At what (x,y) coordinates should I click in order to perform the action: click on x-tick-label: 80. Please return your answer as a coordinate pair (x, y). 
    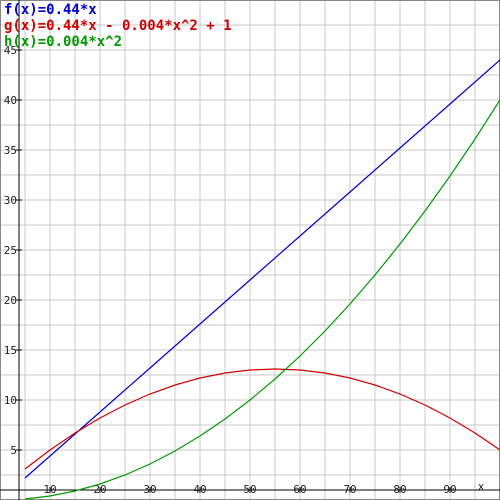
    Looking at the image, I should click on (399, 489).